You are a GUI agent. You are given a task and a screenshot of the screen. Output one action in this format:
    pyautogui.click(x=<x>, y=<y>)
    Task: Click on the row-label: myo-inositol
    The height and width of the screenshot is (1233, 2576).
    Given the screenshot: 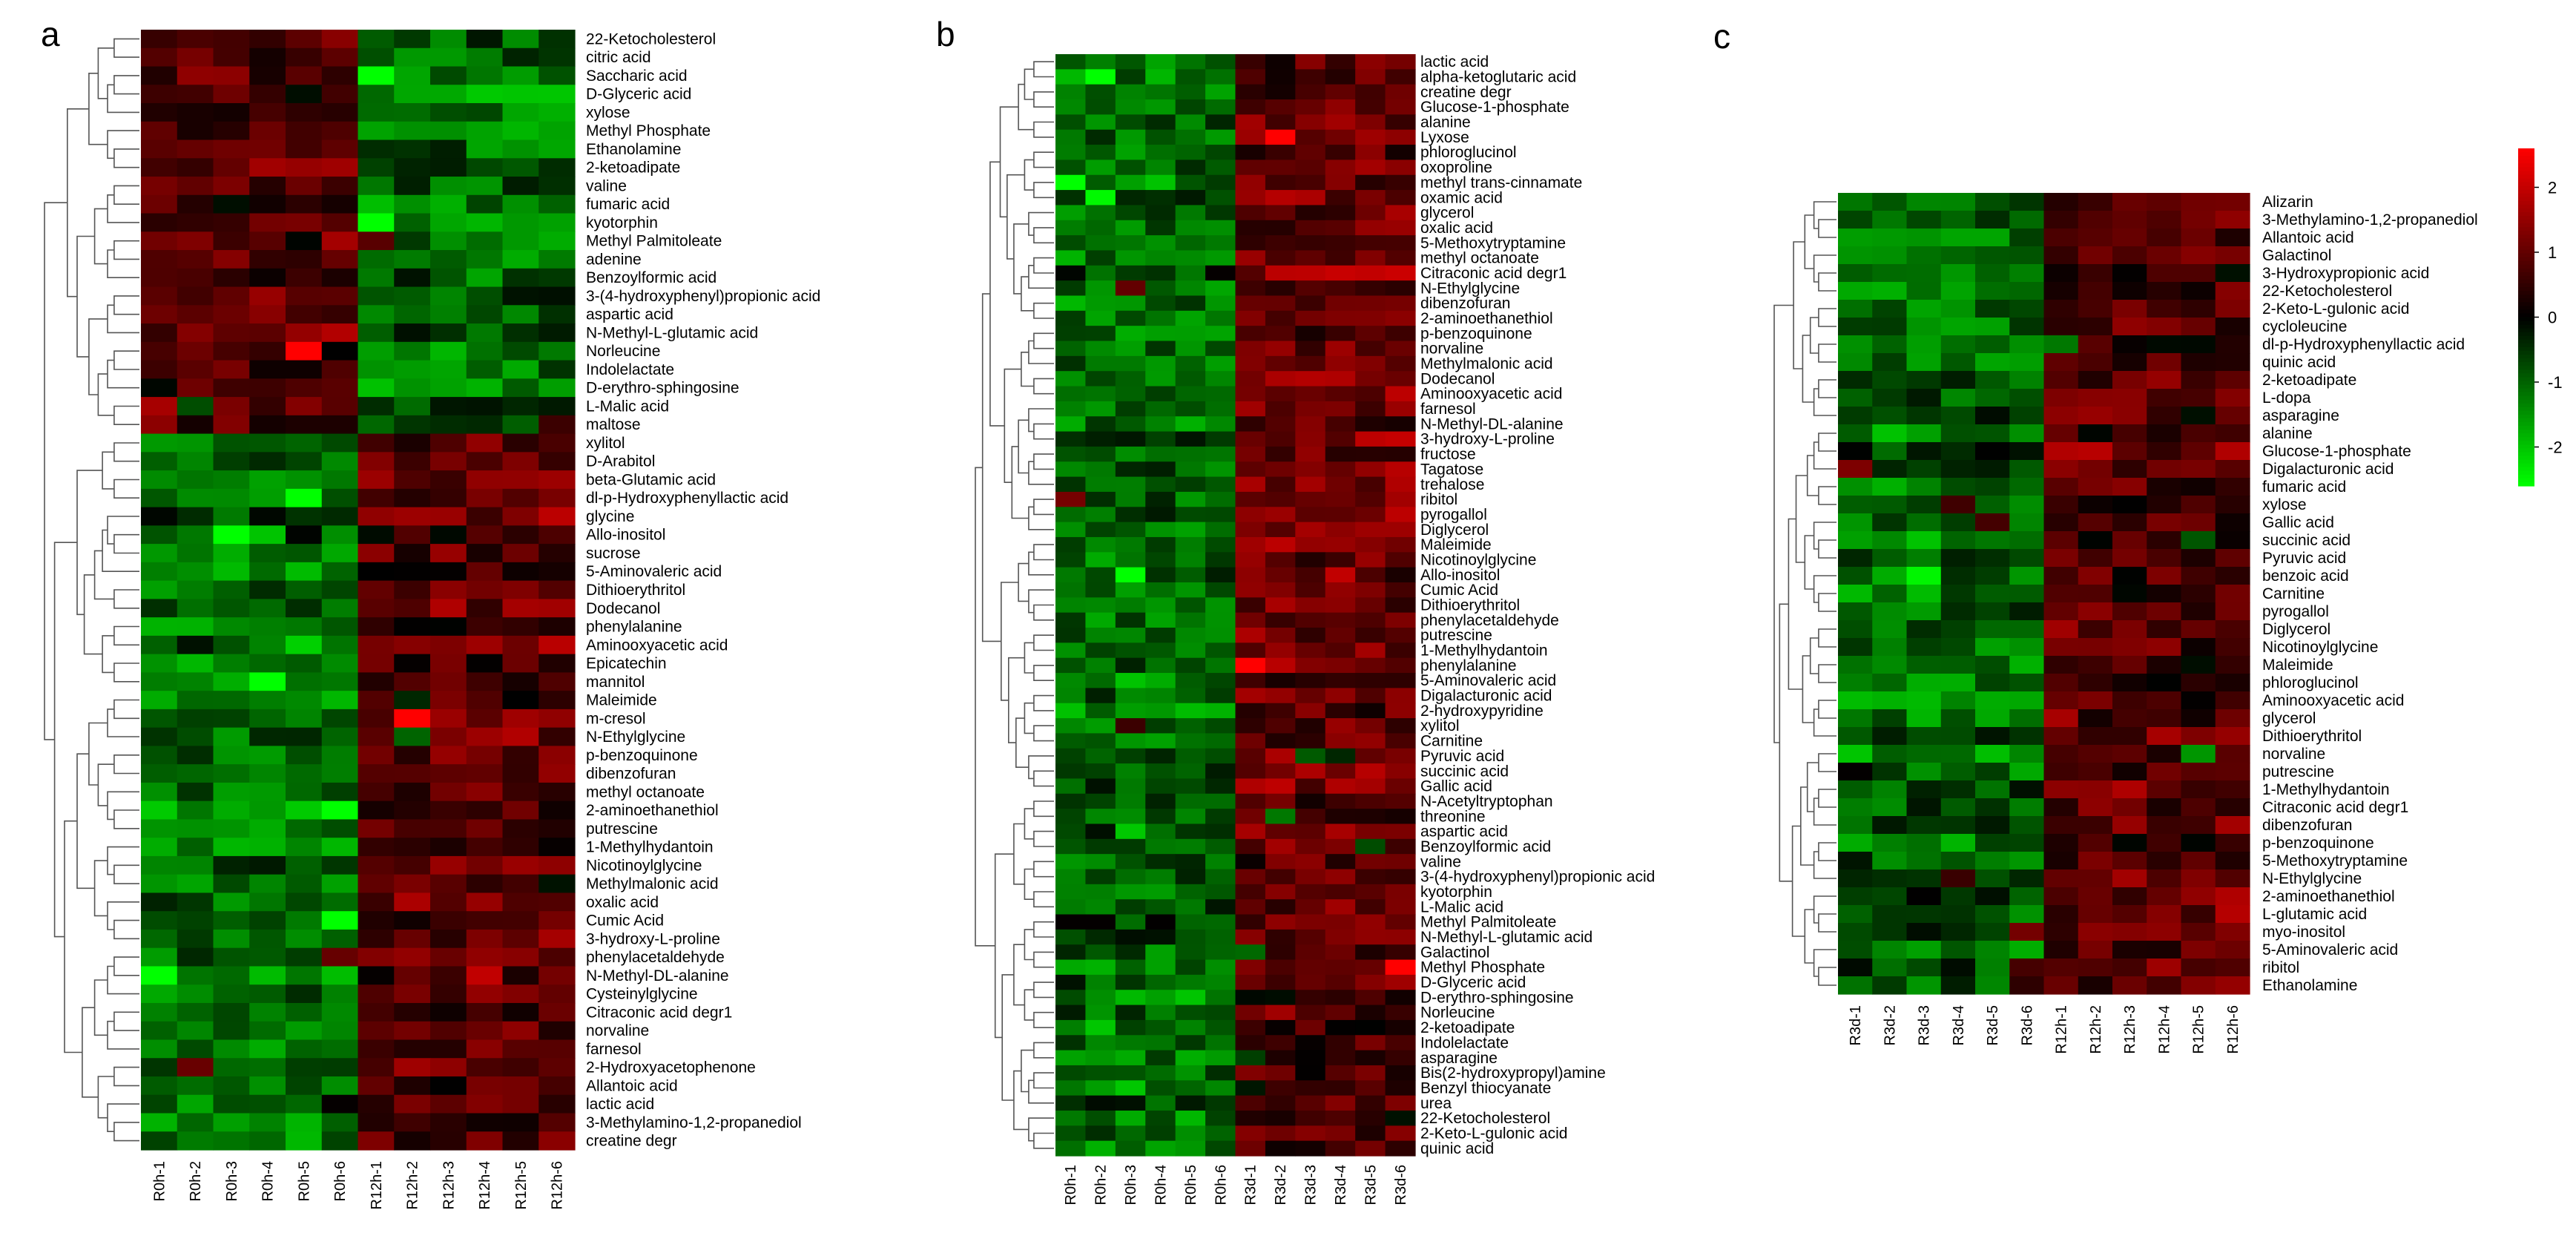 What is the action you would take?
    pyautogui.click(x=2303, y=932)
    